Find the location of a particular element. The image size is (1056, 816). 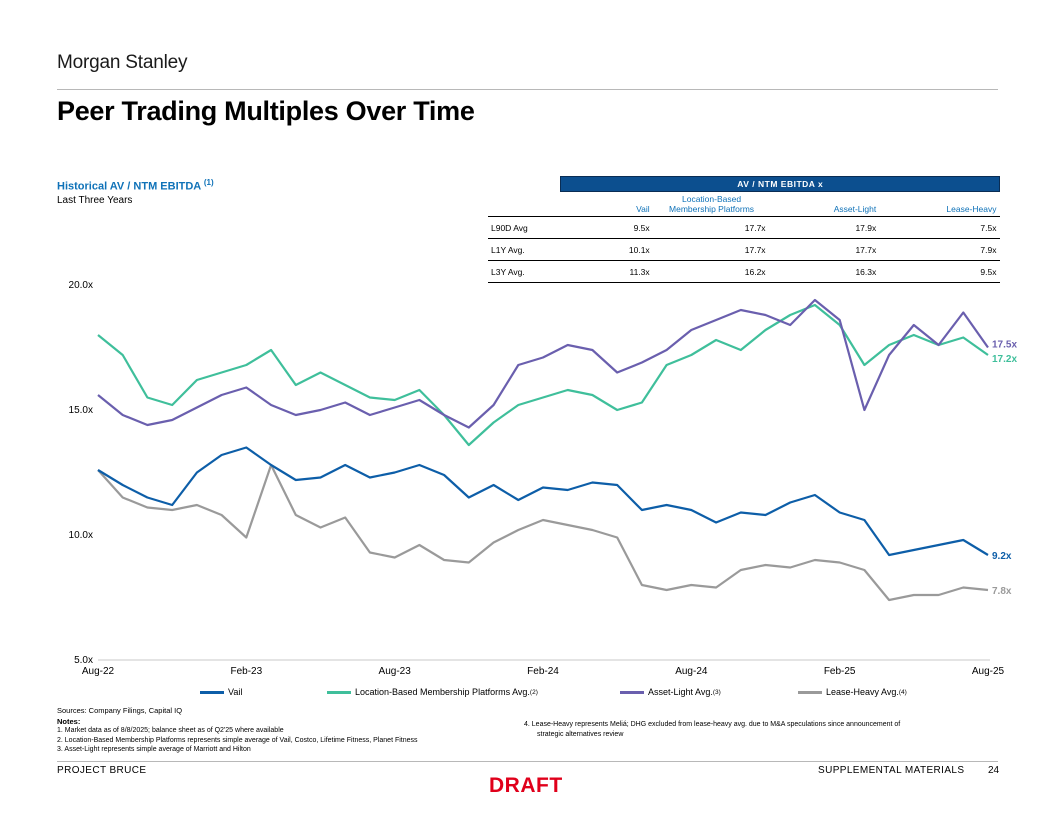

legend-footnote: (3) is located at coordinates (716, 692).